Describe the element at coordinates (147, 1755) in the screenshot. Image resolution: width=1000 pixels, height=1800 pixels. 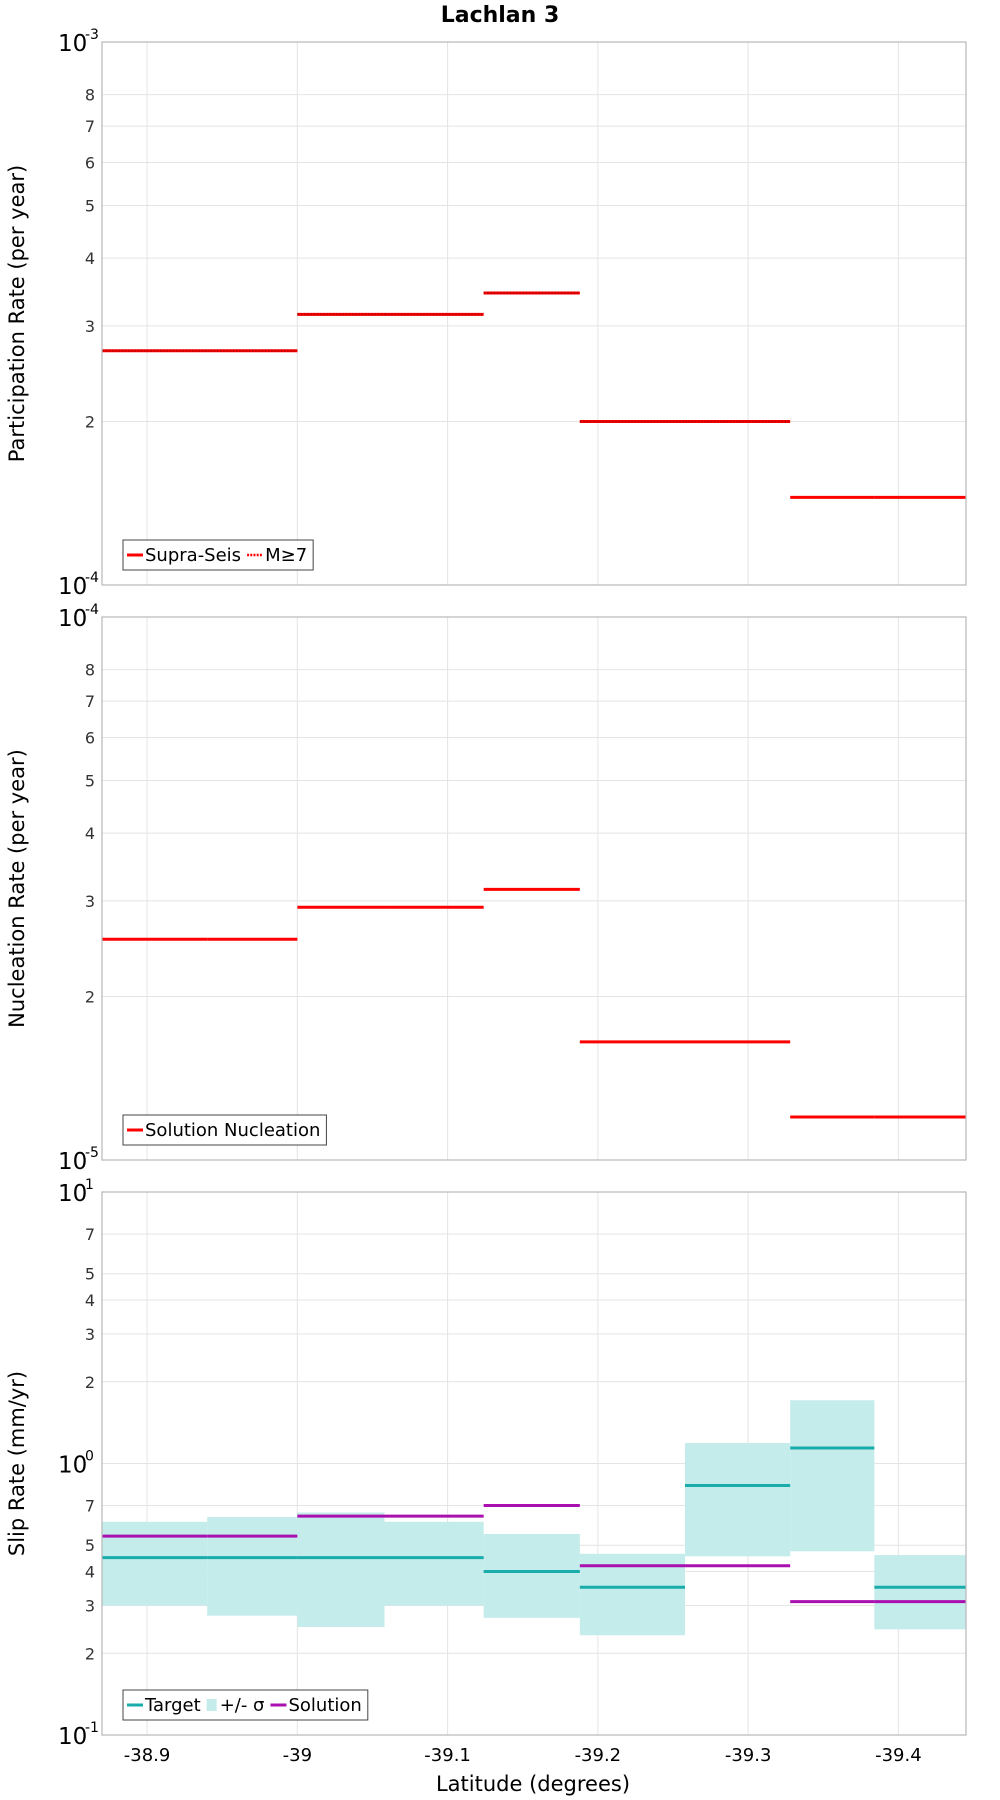
I see `x-tick-label: -38.9` at that location.